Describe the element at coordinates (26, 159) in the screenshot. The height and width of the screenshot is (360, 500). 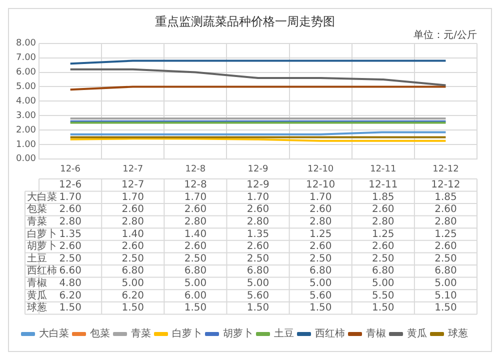
I see `y-tick-label: 0.00` at that location.